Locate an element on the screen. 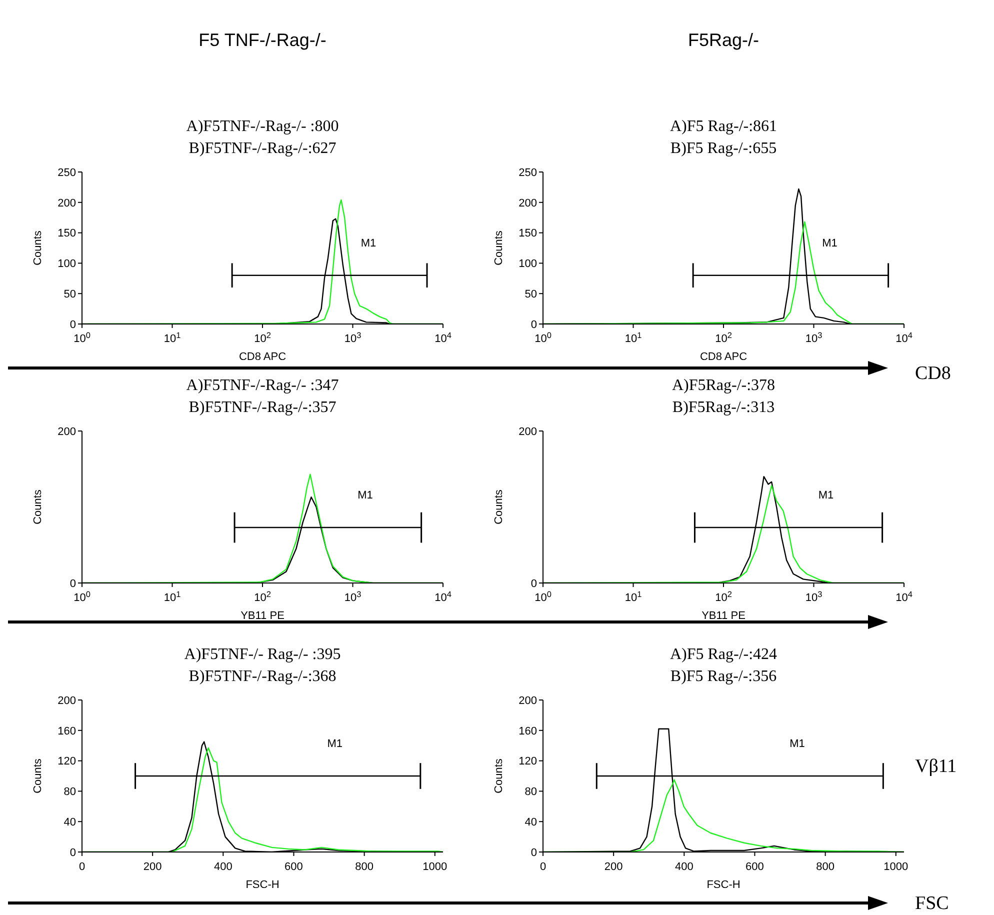 This screenshot has height=915, width=994. text: CD8 is located at coordinates (933, 374).